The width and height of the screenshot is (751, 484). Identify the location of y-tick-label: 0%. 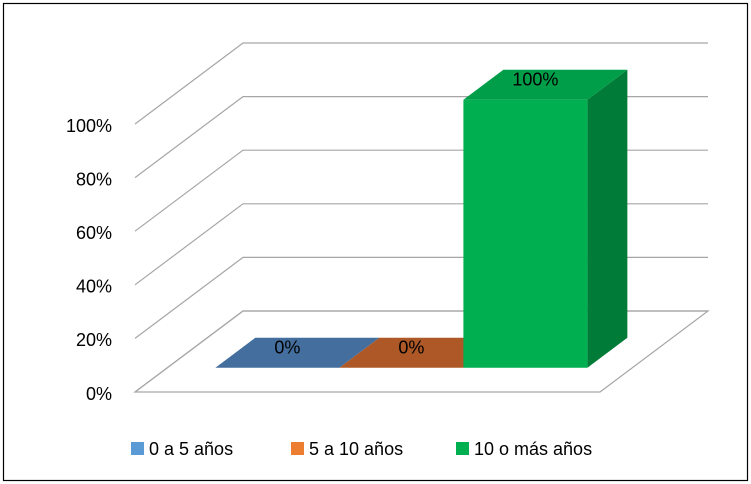
(99, 394).